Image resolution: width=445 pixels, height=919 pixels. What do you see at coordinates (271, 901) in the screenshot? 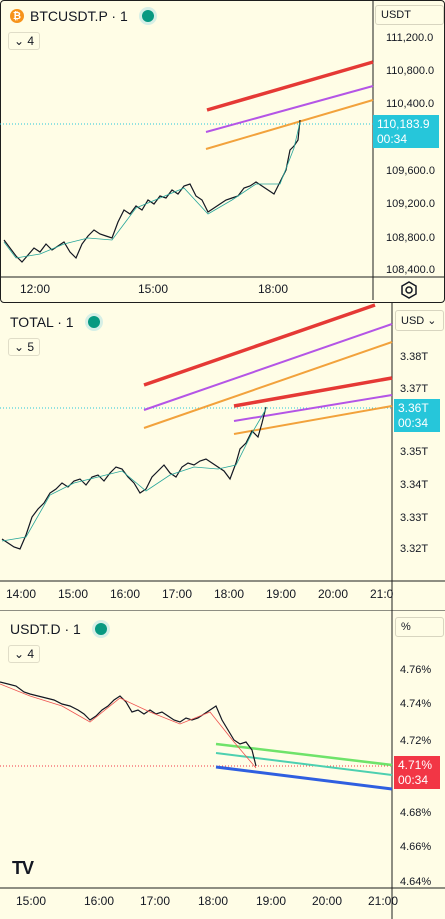
I see `usdtd-xtick: 19:00` at bounding box center [271, 901].